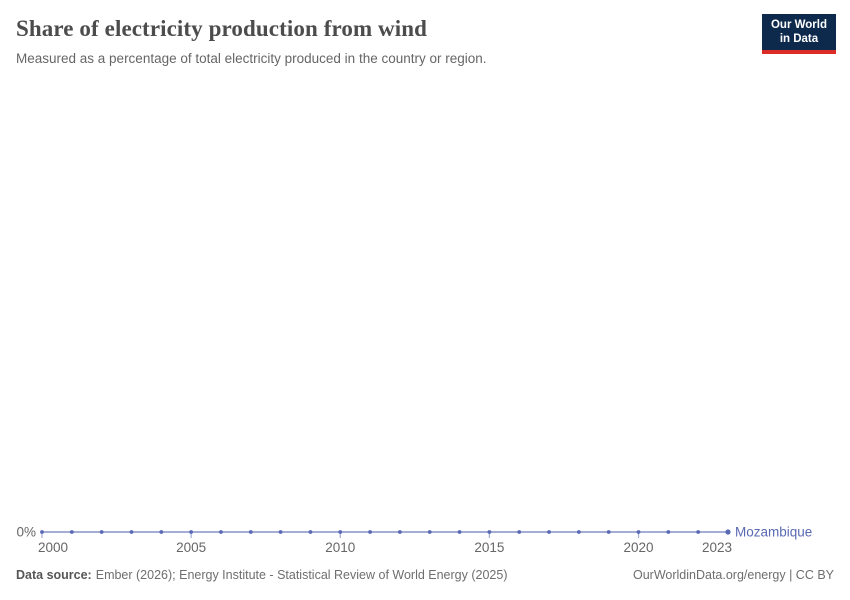 The height and width of the screenshot is (600, 850). Describe the element at coordinates (717, 547) in the screenshot. I see `x-tick-label: 2023` at that location.